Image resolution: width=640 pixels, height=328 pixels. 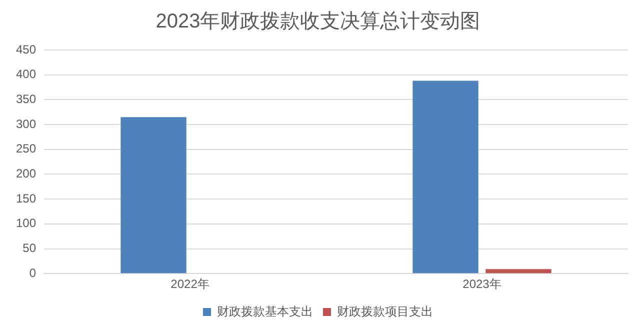 What do you see at coordinates (26, 74) in the screenshot?
I see `y-tick-label: 400` at bounding box center [26, 74].